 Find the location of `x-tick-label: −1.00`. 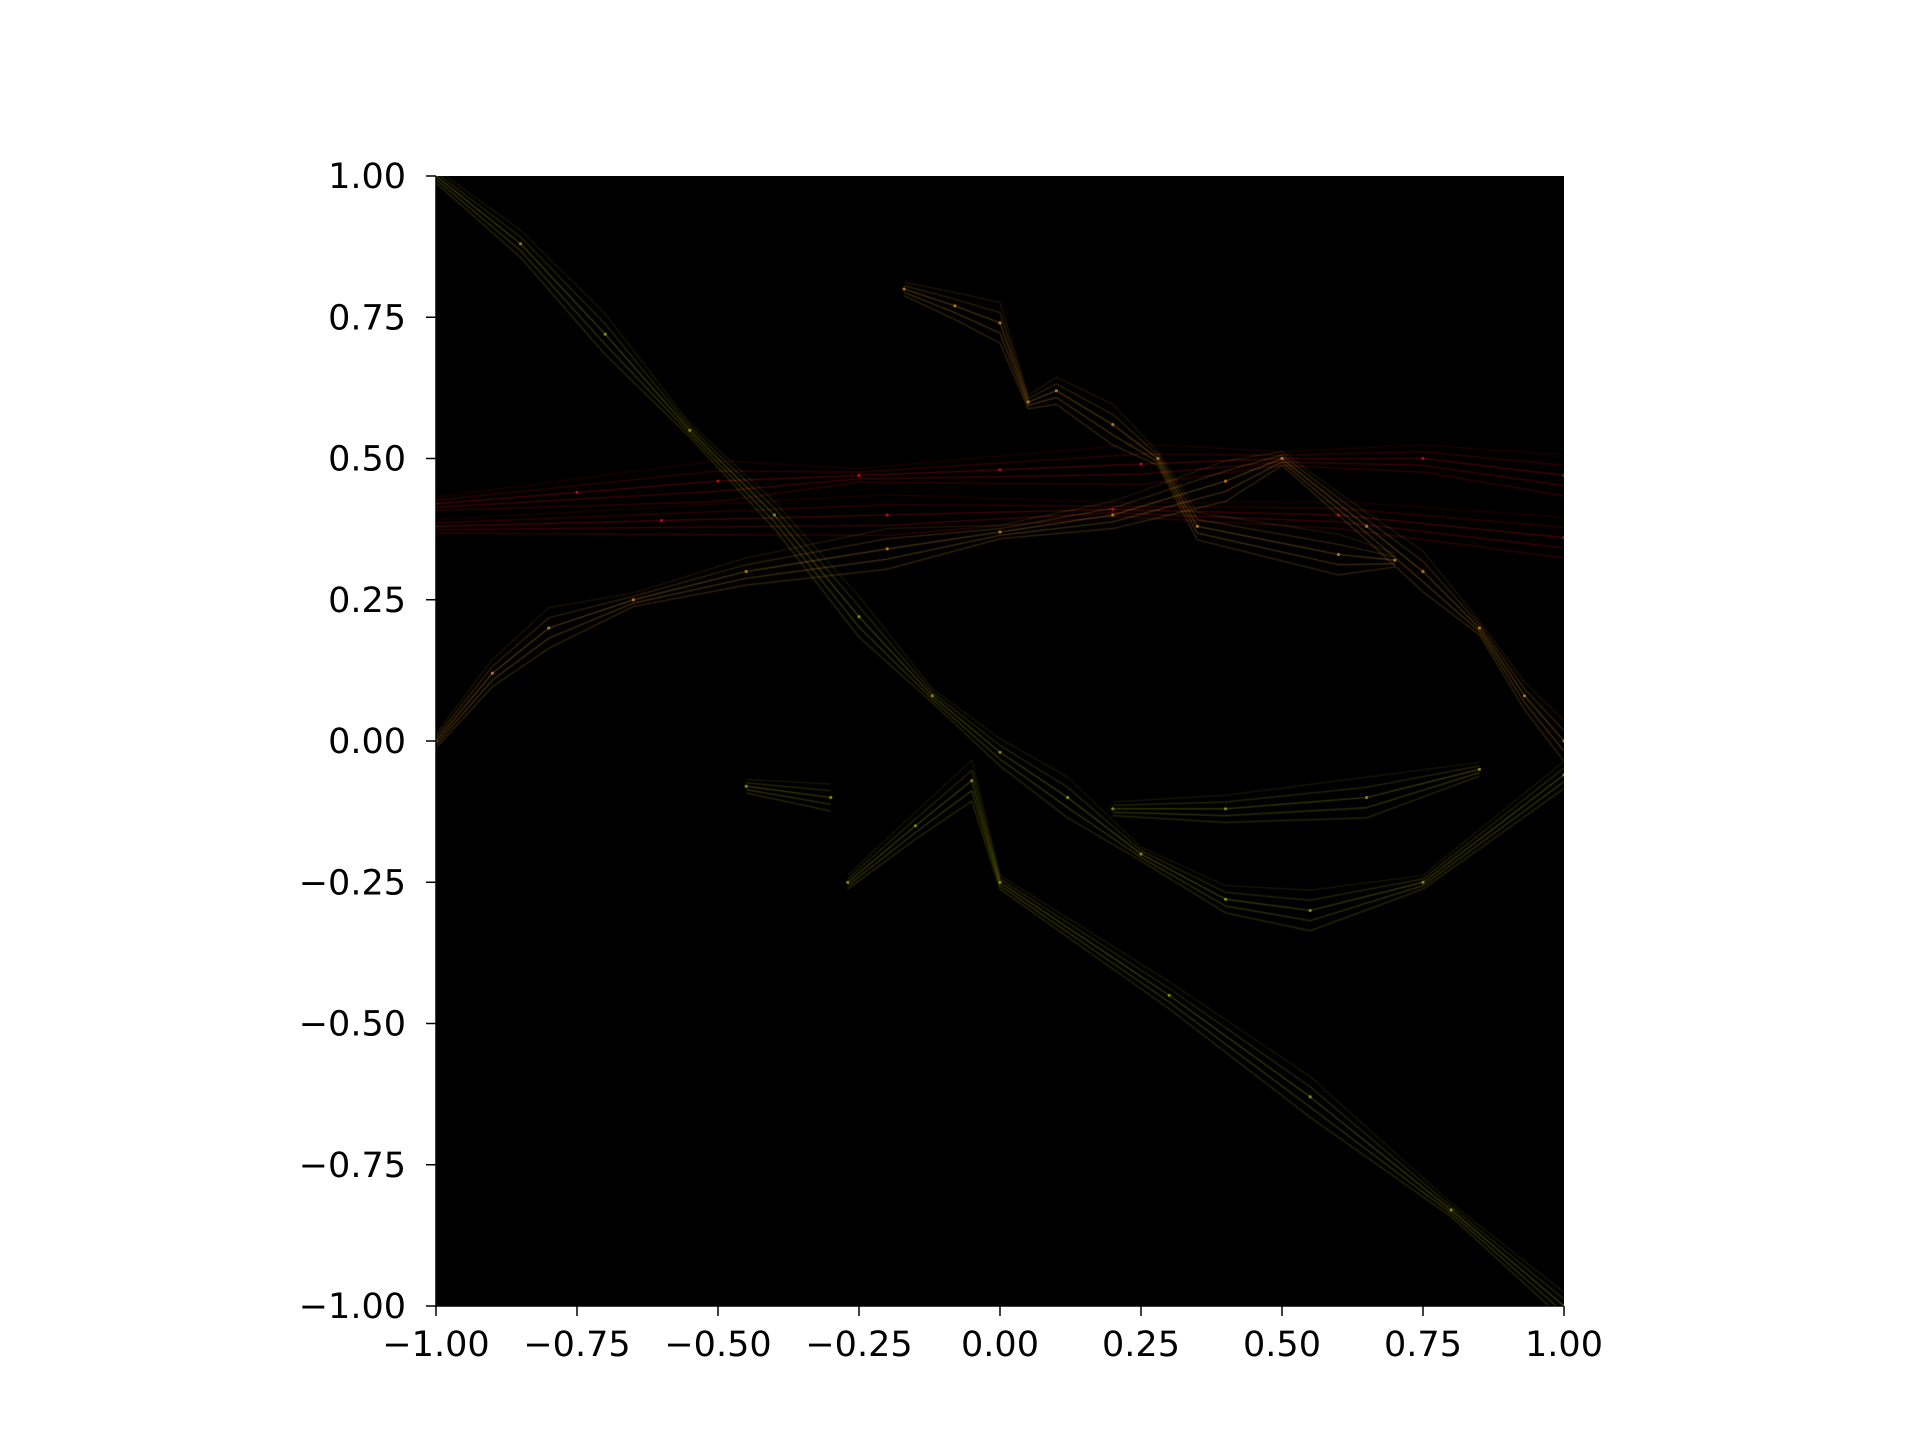

x-tick-label: −1.00 is located at coordinates (435, 1345).